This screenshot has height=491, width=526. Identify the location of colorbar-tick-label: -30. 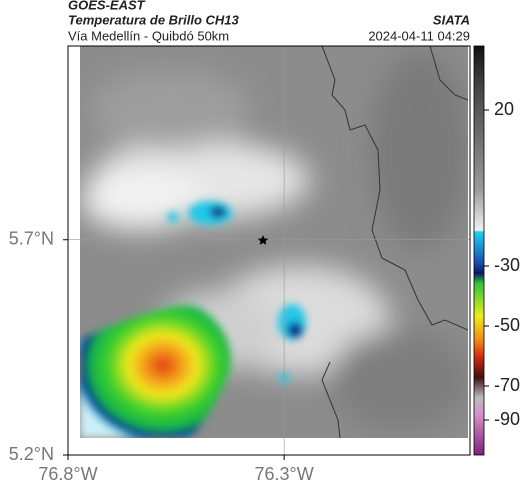
(507, 265).